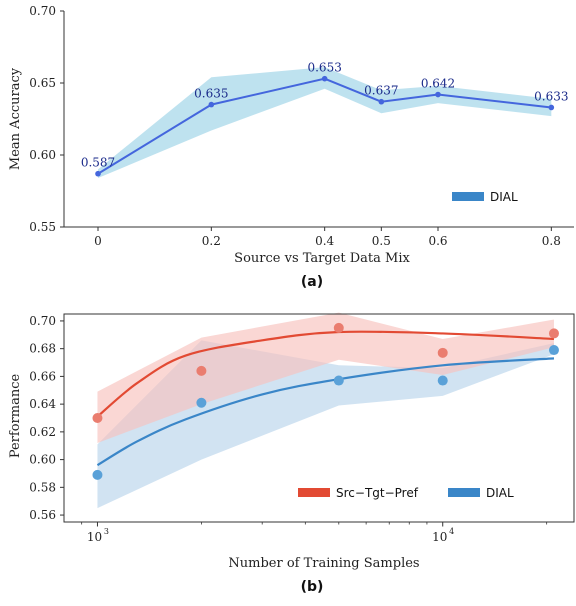  I want to click on panel-b-y-tick-label: 0.62, so click(42, 432).